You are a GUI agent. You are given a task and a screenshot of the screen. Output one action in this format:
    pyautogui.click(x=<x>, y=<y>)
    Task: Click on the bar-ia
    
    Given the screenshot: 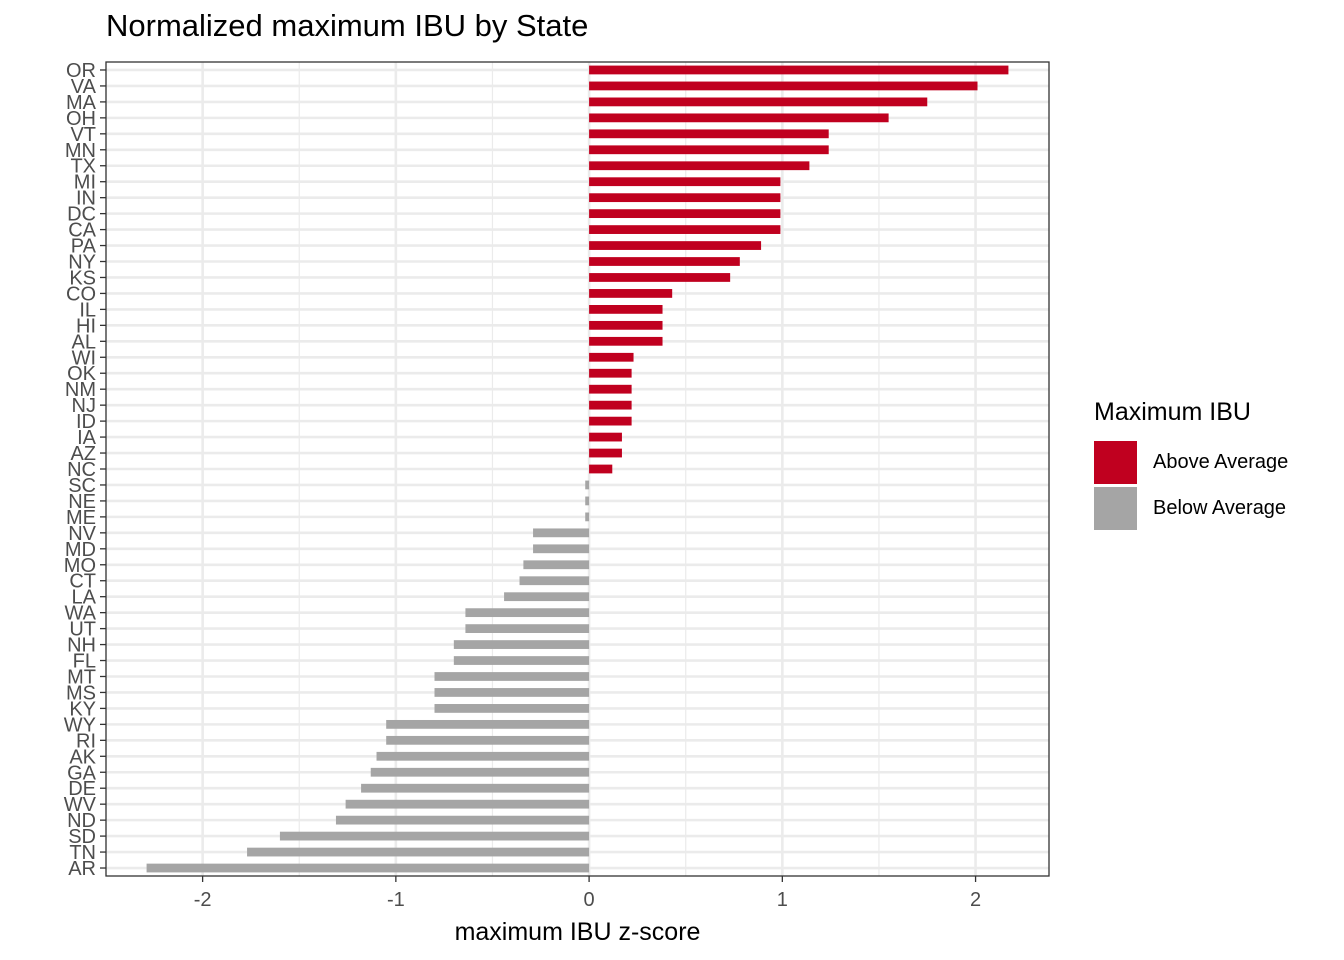 What is the action you would take?
    pyautogui.click(x=605, y=437)
    